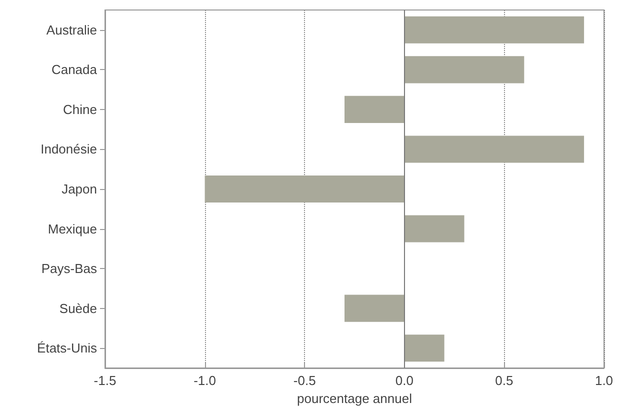  Describe the element at coordinates (504, 380) in the screenshot. I see `x-tick-label: 0.5` at that location.